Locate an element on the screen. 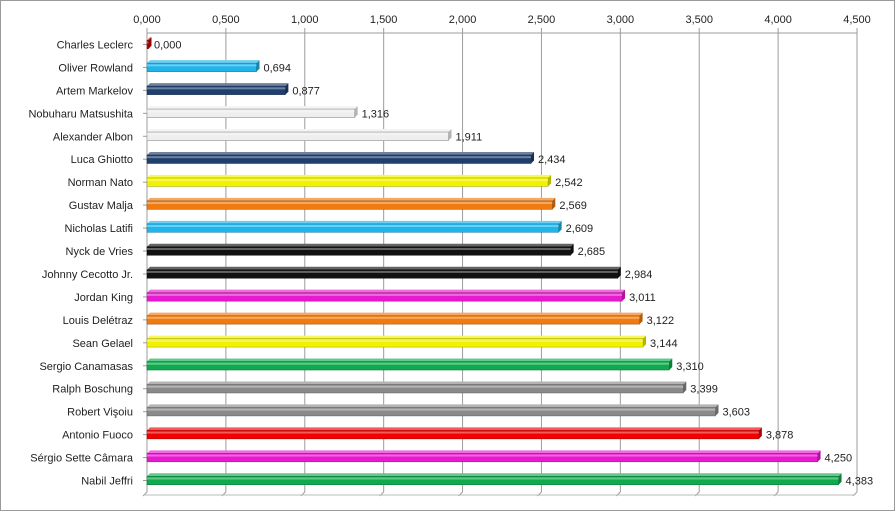 Image resolution: width=895 pixels, height=511 pixels. category-label: Artem Markelov is located at coordinates (95, 91).